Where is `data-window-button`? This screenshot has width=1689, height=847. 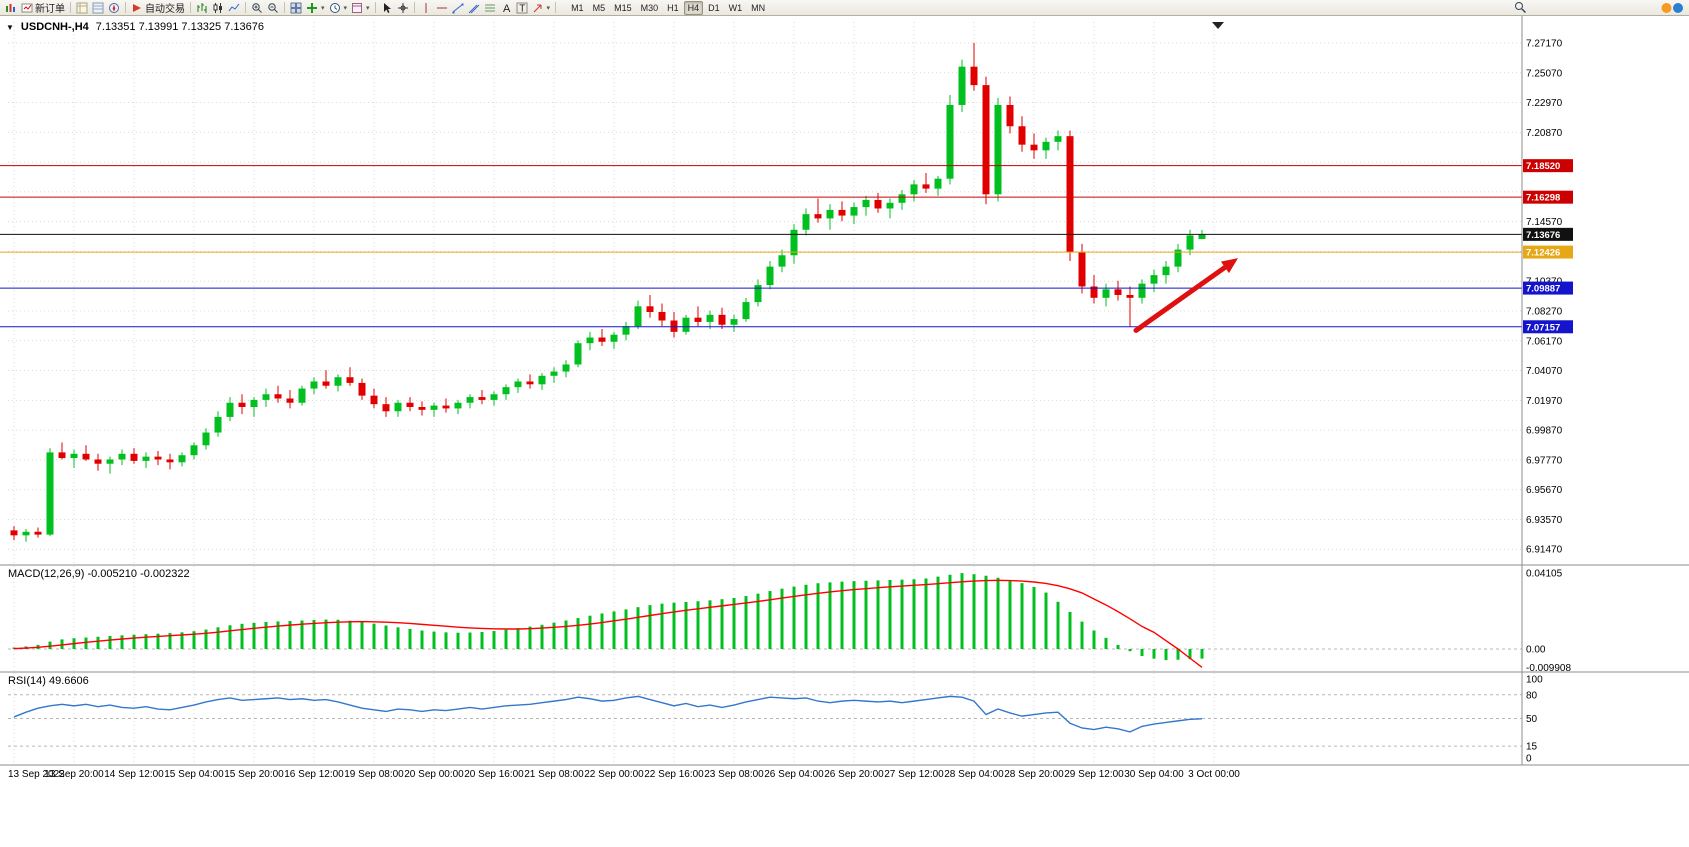 data-window-button is located at coordinates (98, 7).